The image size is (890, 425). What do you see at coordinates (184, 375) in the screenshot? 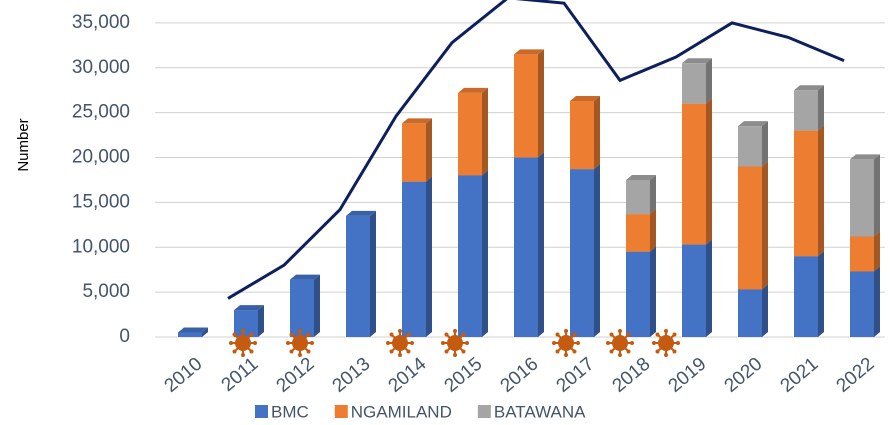
I see `x-tick-label: 2010` at bounding box center [184, 375].